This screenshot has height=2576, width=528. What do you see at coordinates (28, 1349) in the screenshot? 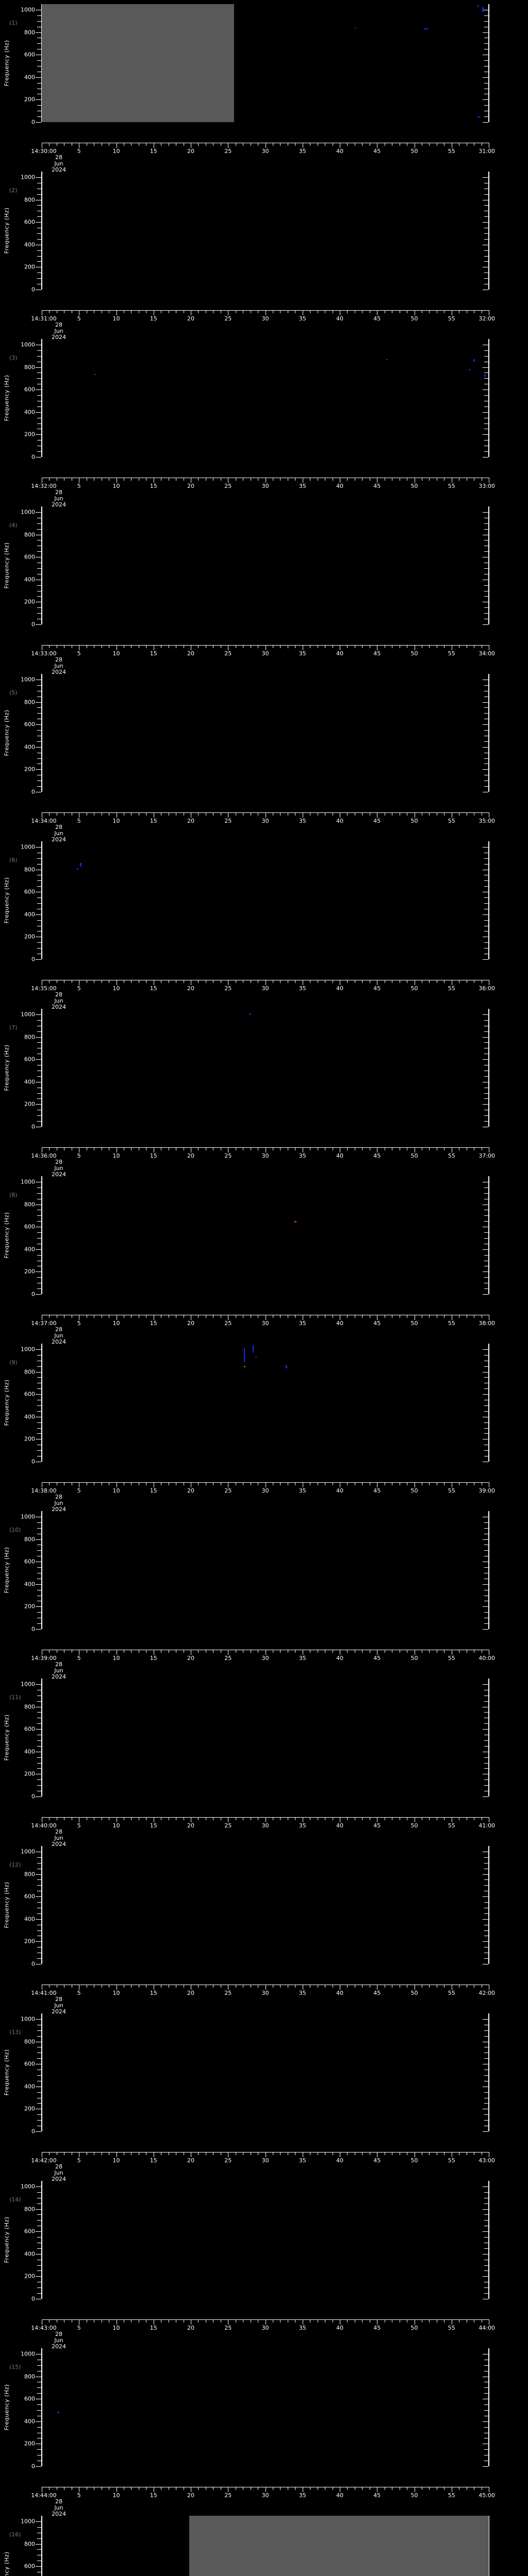
I see `y-tick-label: 1000` at bounding box center [28, 1349].